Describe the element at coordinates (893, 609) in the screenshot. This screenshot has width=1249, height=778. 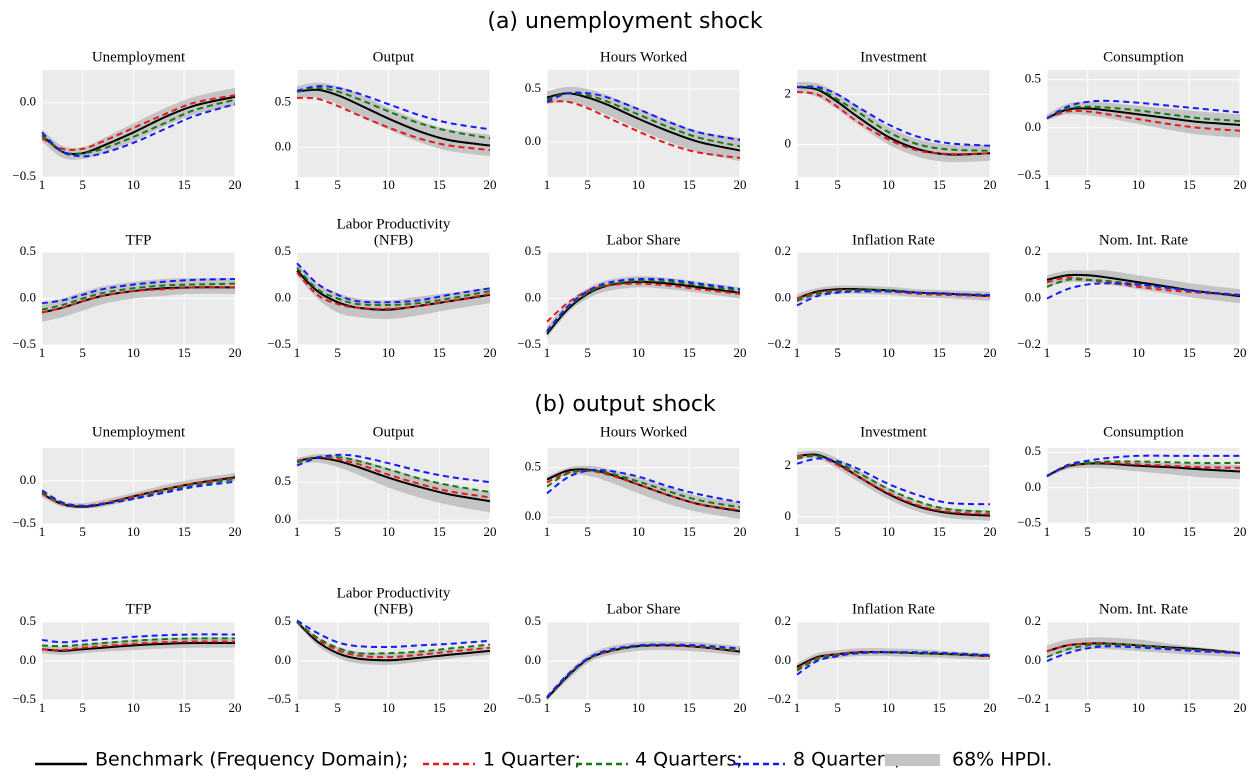
I see `panel-title: Inflation Rate` at that location.